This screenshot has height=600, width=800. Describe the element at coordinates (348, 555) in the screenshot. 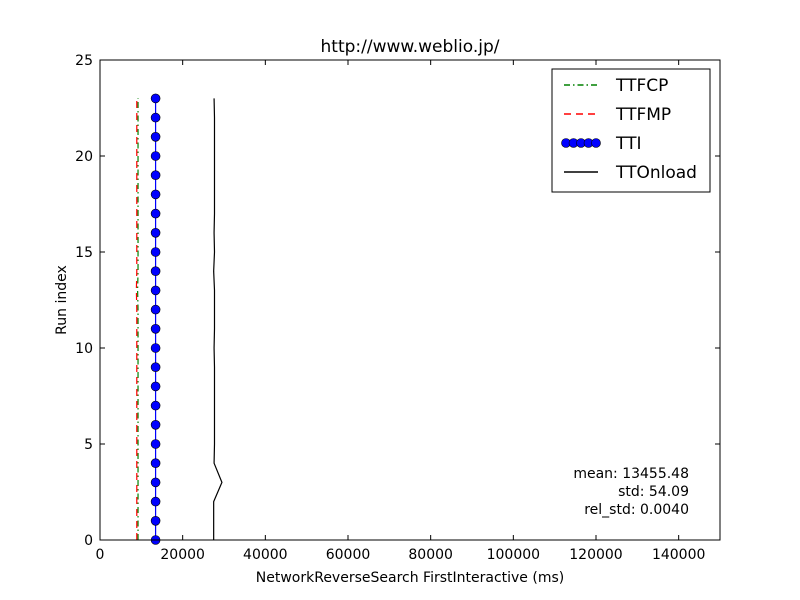

I see `x-tick-label: 60000` at that location.